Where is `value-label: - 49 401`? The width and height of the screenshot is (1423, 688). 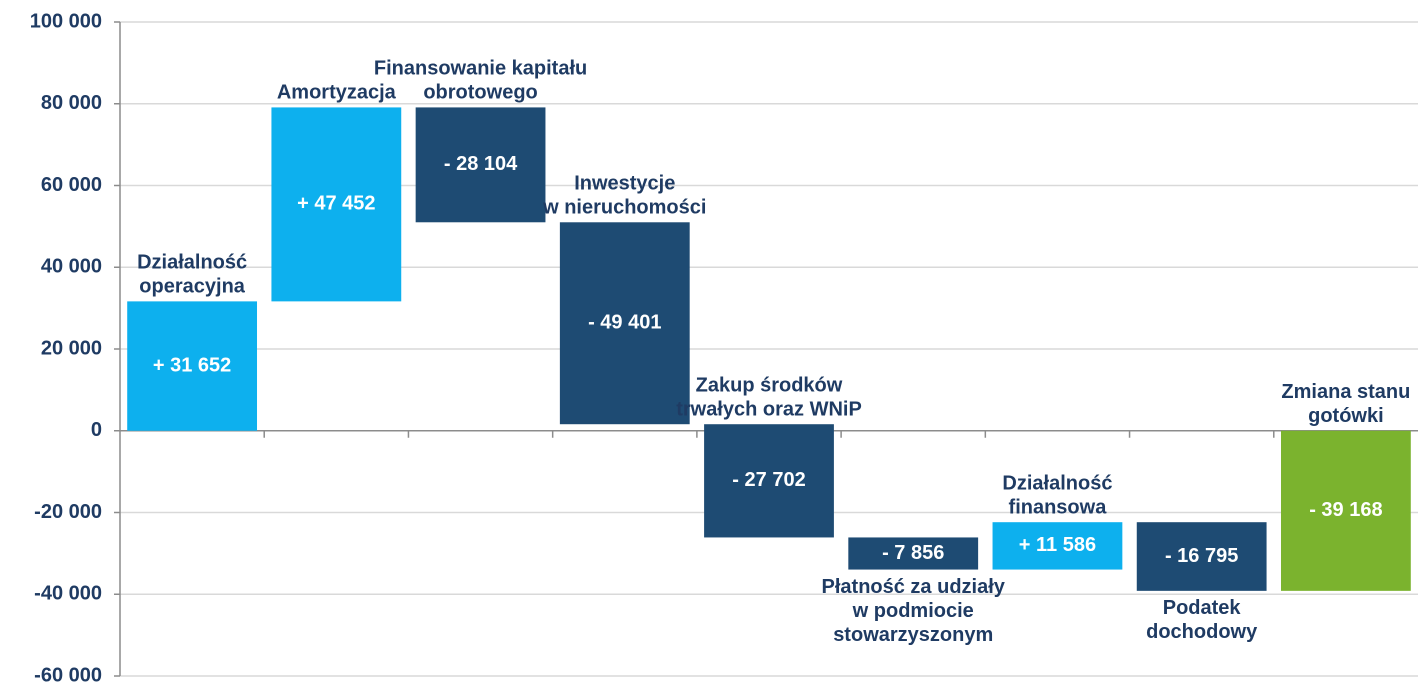 value-label: - 49 401 is located at coordinates (624, 323).